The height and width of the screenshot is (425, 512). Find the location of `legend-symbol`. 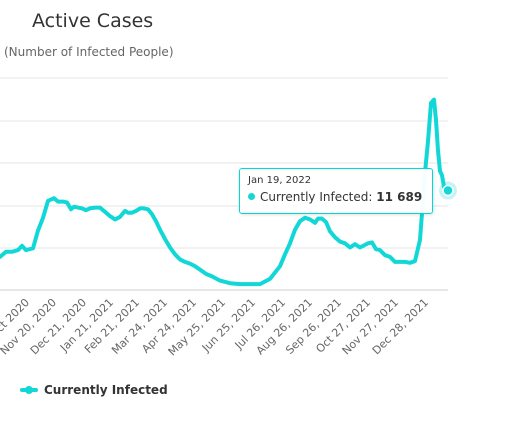

legend-symbol is located at coordinates (30, 390).